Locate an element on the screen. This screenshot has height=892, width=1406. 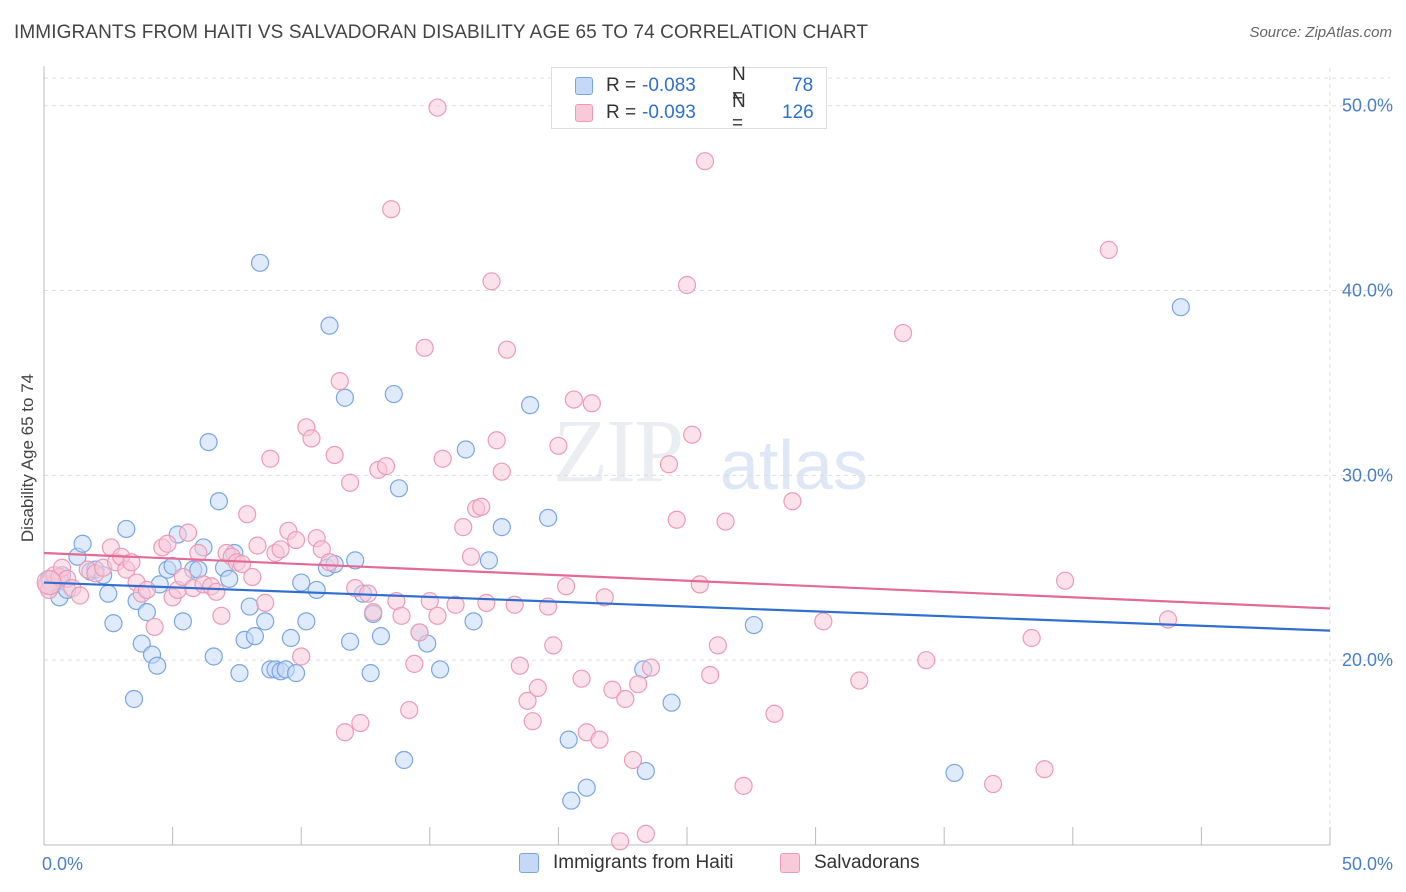
y-tick-label: 30.0% is located at coordinates (1367, 475).